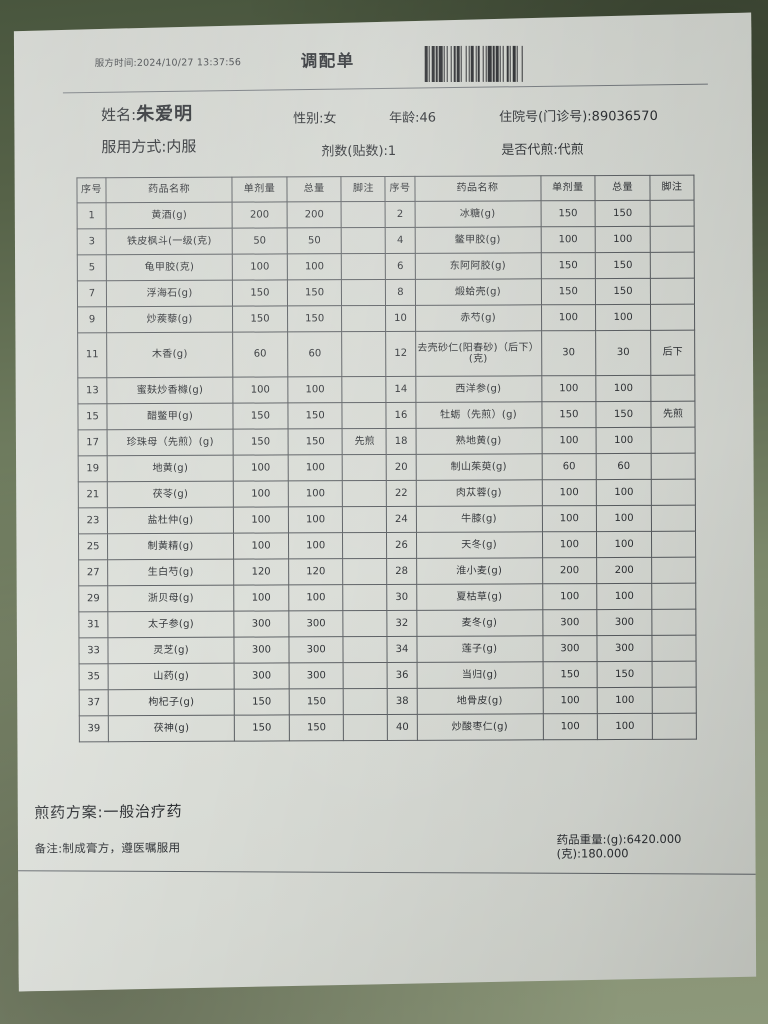 The height and width of the screenshot is (1024, 768). What do you see at coordinates (385, 240) in the screenshot?
I see `table-row: 3 铁皮枫斗(一级(克) 50 50 4 鳖甲胶(g) 100 100` at bounding box center [385, 240].